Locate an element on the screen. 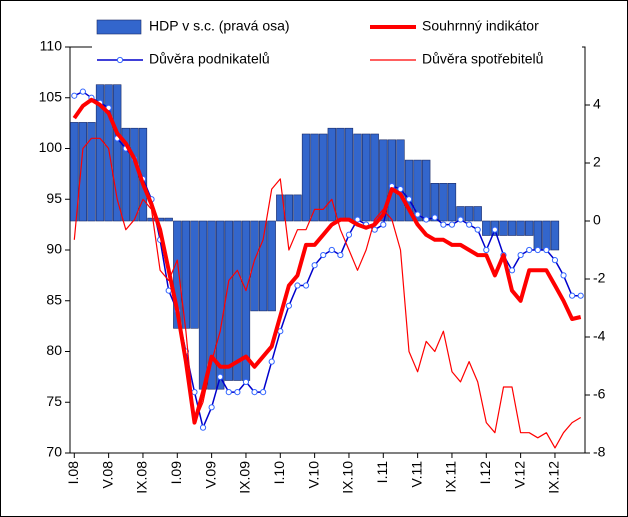  x-tick-label: V.10 is located at coordinates (313, 475).